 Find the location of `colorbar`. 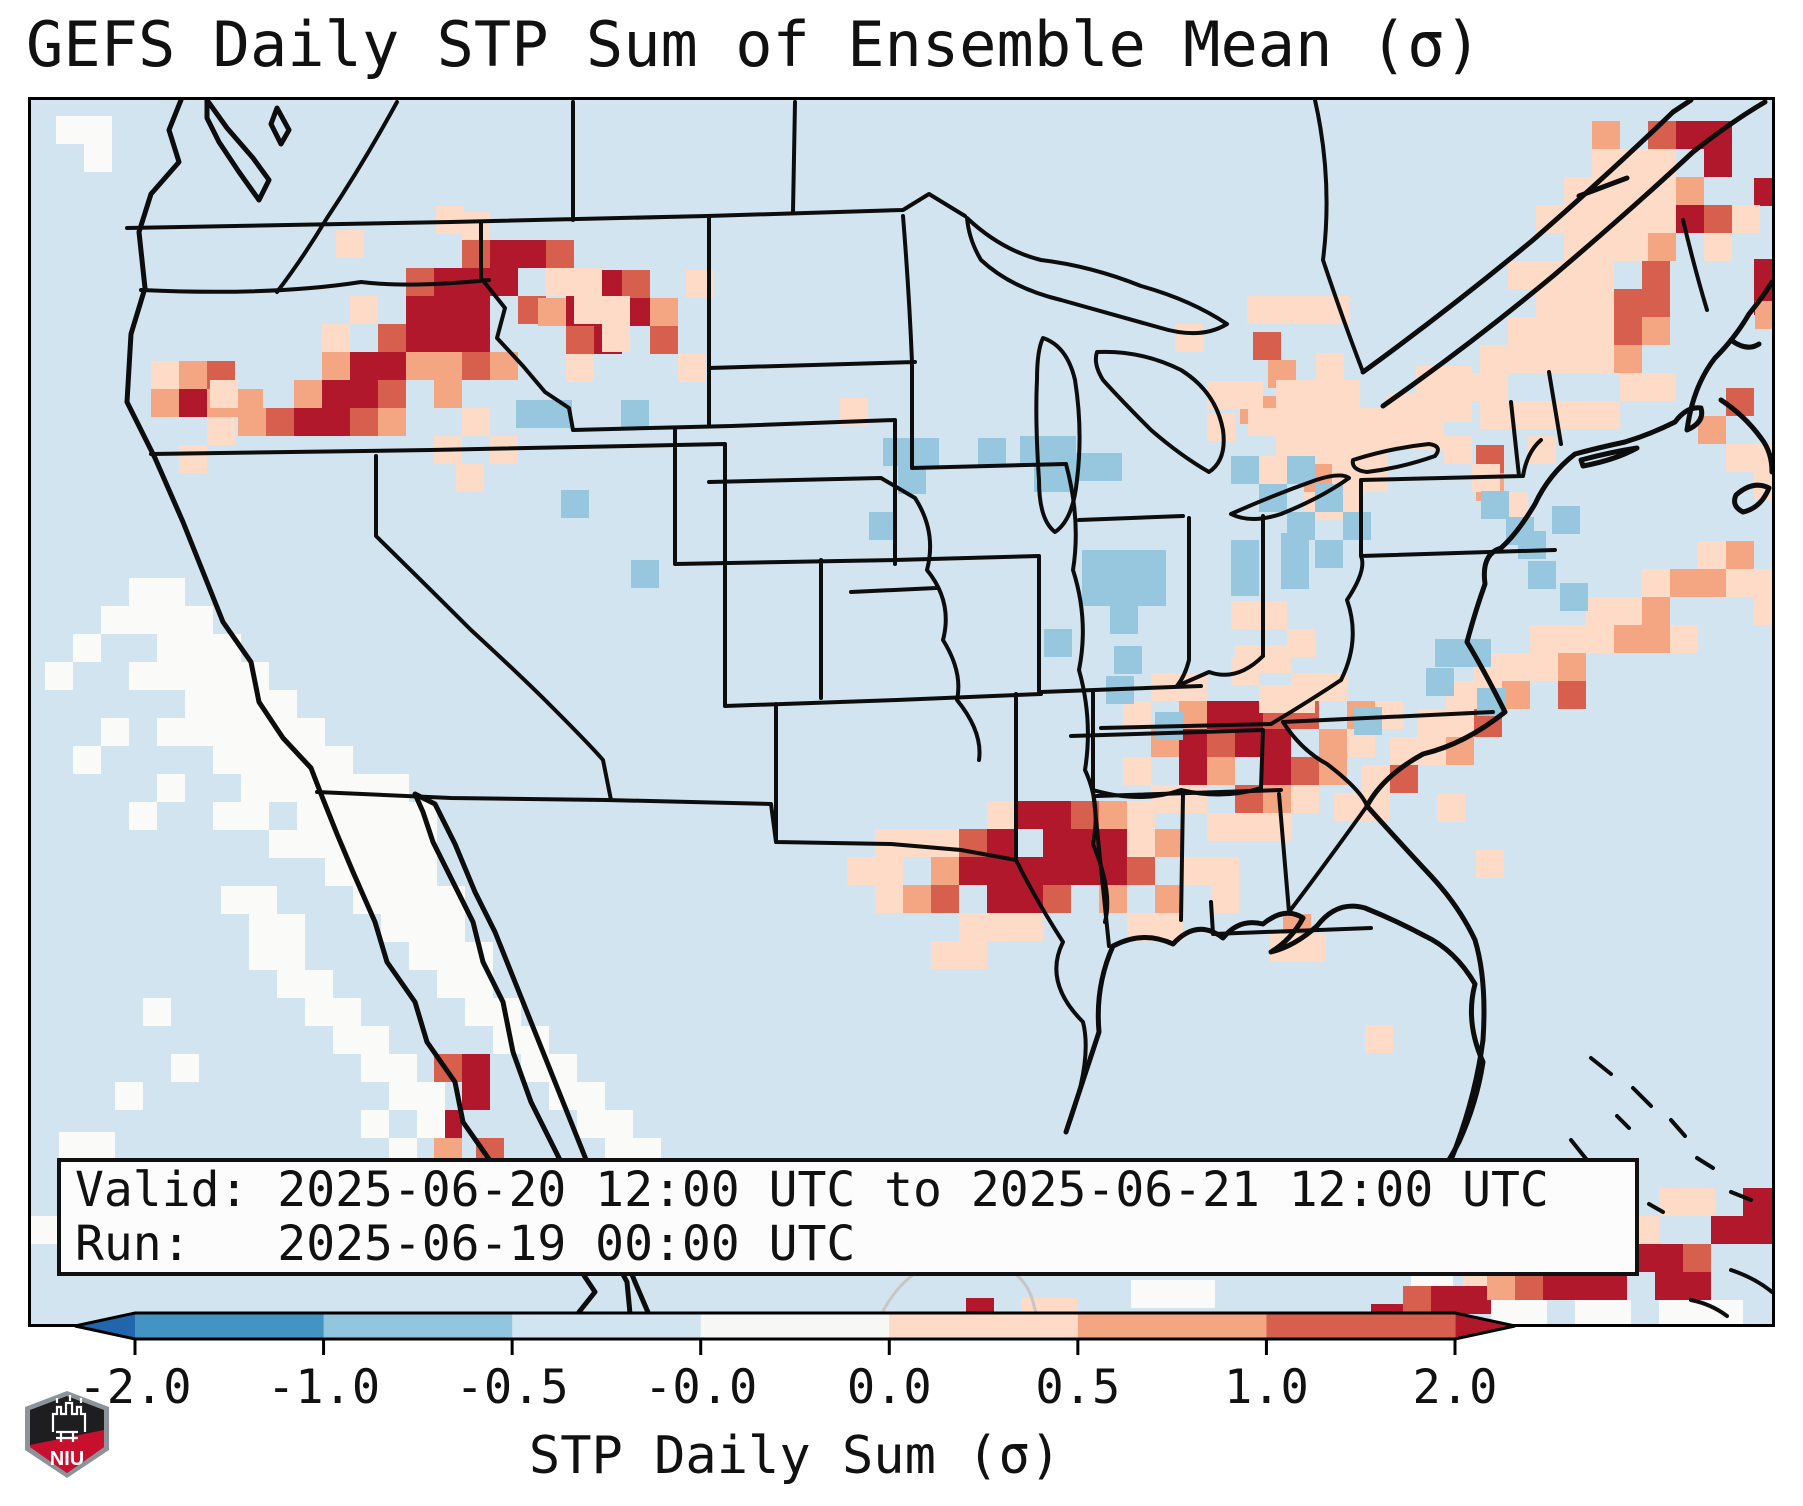

colorbar is located at coordinates (795, 1333).